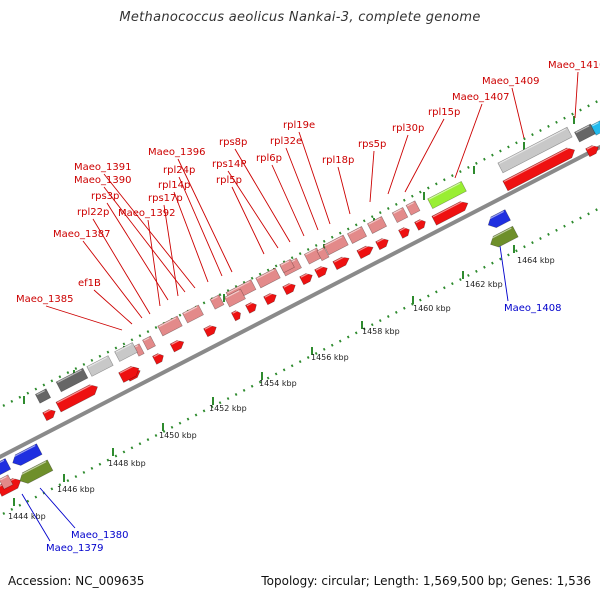 Image resolution: width=600 pixels, height=600 pixels. I want to click on gene-label-rps5p: rps5p, so click(372, 144).